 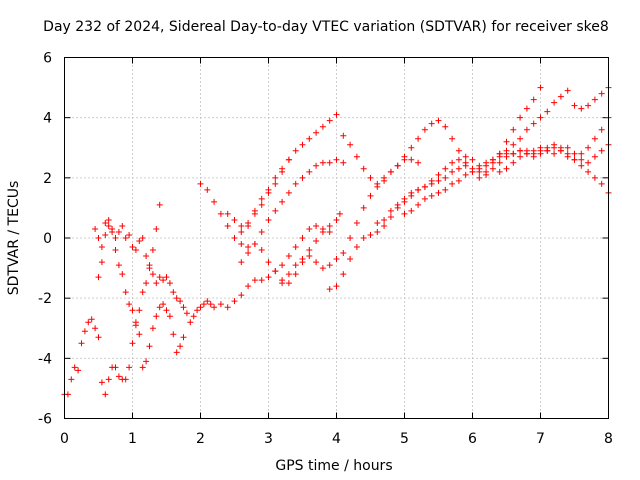 I want to click on y-tick-labels: -6 -4 -2 0 2 4 6, so click(x=45, y=239).